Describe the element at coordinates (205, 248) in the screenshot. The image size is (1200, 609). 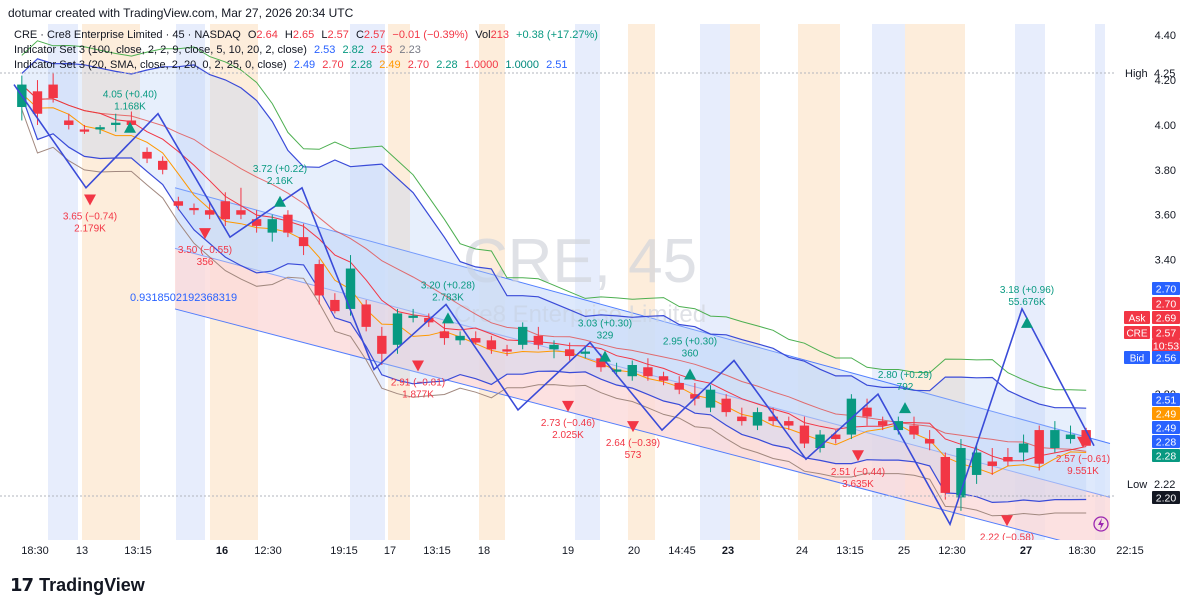
I see `sell-signal: 3.50 (−0.55)356` at that location.